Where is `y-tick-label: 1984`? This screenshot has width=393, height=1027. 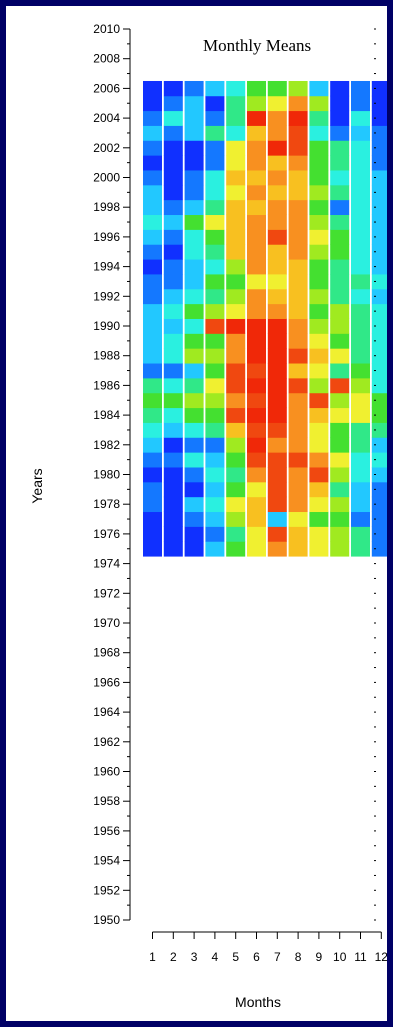 y-tick-label: 1984 is located at coordinates (106, 415).